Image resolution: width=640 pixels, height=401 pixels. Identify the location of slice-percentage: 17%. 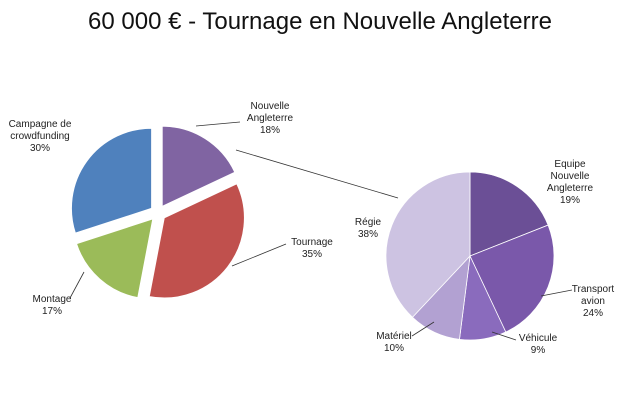
(52, 311).